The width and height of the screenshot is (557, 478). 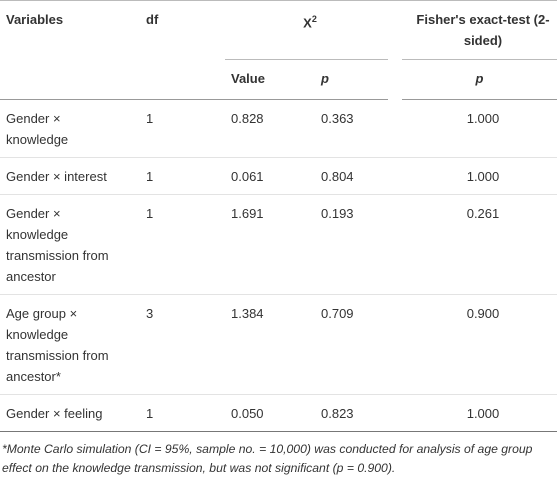 What do you see at coordinates (270, 244) in the screenshot?
I see `table-cell: 1.691` at bounding box center [270, 244].